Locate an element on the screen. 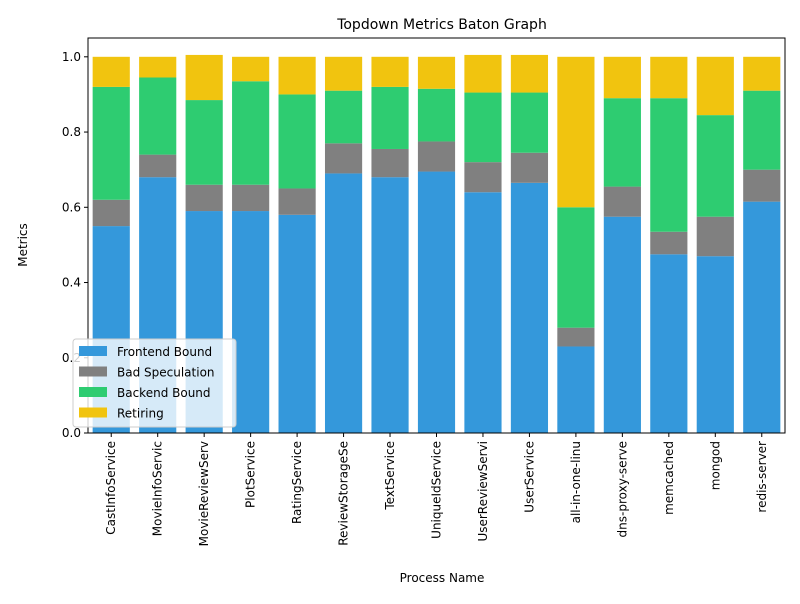  legend-label: Frontend Bound is located at coordinates (164, 352).